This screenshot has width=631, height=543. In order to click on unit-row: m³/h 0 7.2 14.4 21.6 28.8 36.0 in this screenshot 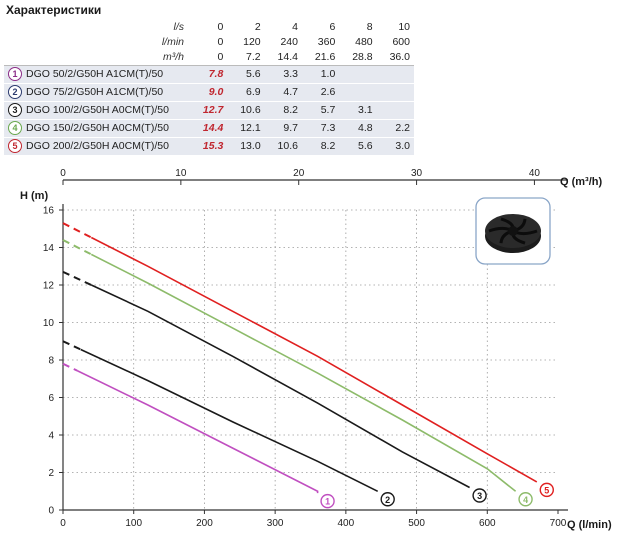, I will do `click(209, 58)`.